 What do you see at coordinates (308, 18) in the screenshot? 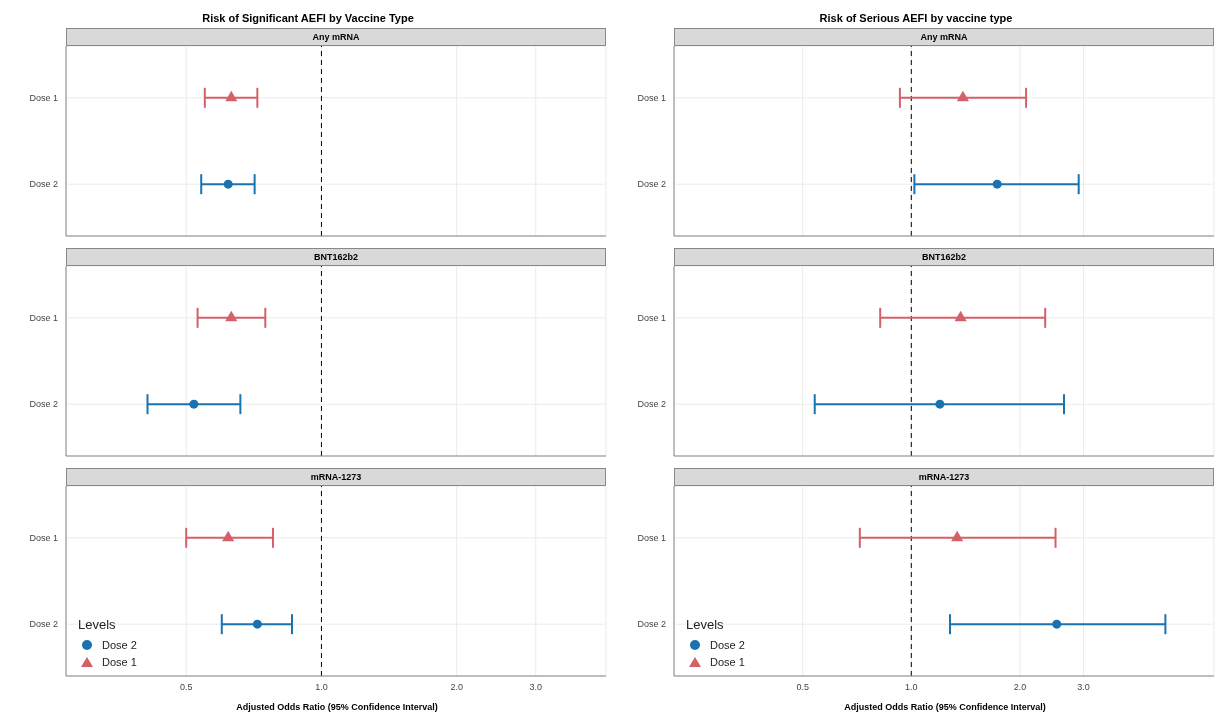
I see `chart-title: Risk of Significant AEFI by Vaccine Type` at bounding box center [308, 18].